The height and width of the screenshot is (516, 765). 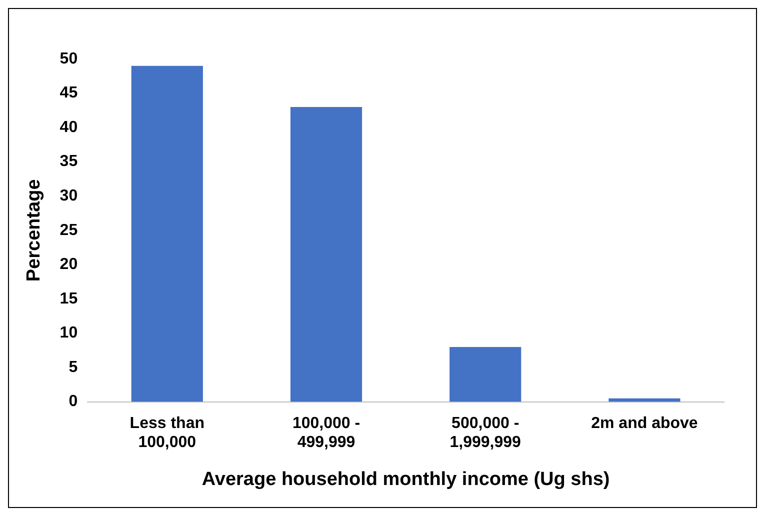 What do you see at coordinates (644, 423) in the screenshot?
I see `x-tick-label: 2m and above` at bounding box center [644, 423].